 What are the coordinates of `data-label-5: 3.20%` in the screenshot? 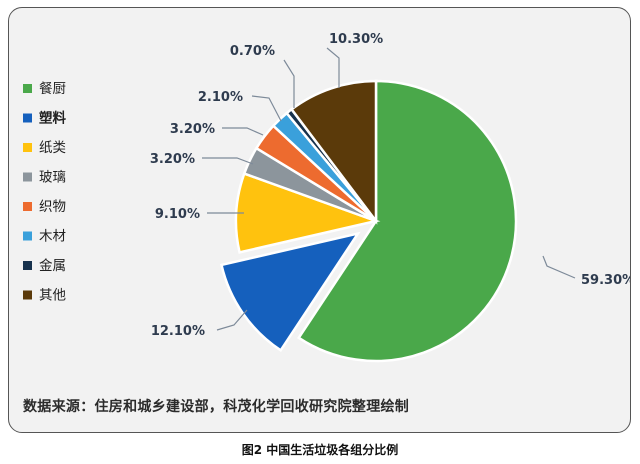 It's located at (192, 129).